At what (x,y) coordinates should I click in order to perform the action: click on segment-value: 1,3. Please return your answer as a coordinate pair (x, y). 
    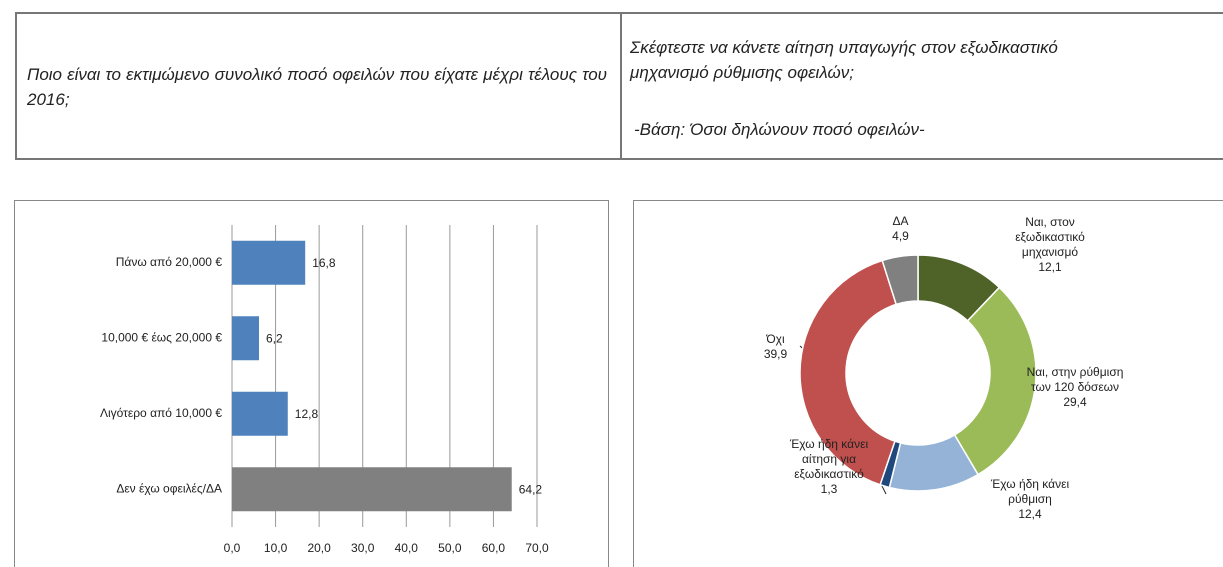
    Looking at the image, I should click on (829, 489).